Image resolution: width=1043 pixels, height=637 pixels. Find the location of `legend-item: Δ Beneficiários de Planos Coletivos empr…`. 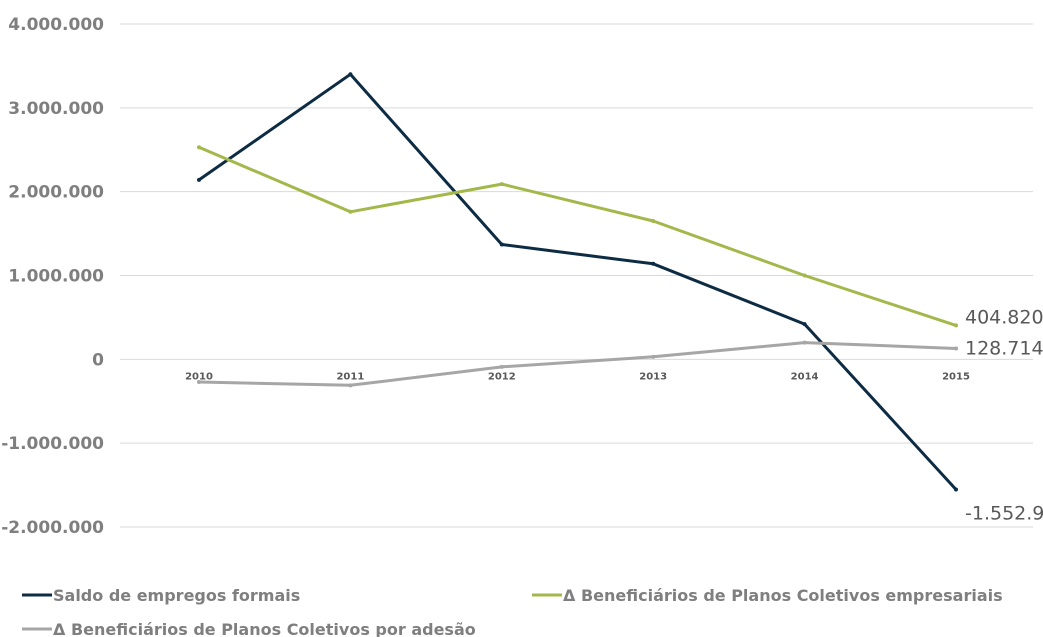

legend-item: Δ Beneficiários de Planos Coletivos empr… is located at coordinates (767, 595).